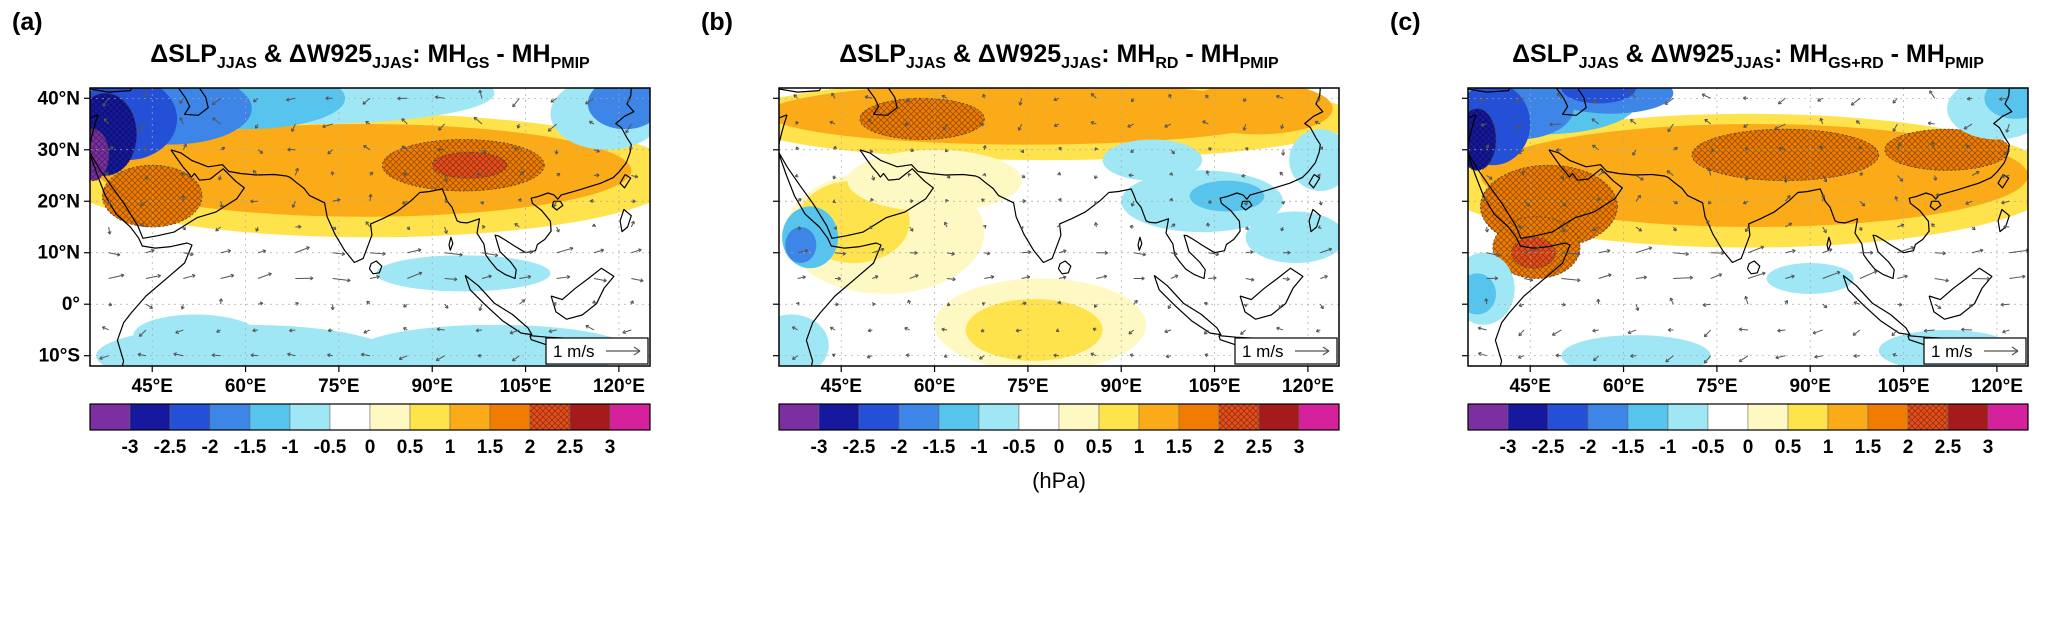 The width and height of the screenshot is (2067, 640). Describe the element at coordinates (370, 56) in the screenshot. I see `panel-title: ΔSLPJJAS & ΔW925JJAS: MHGS - MHPMIP` at that location.